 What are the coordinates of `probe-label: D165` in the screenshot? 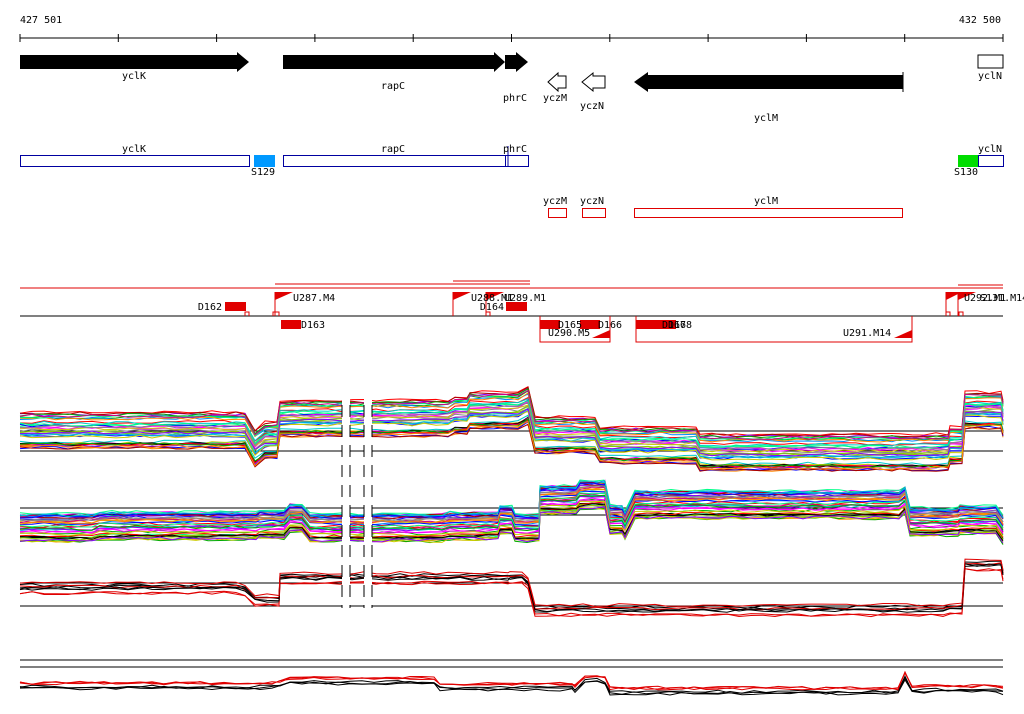 It's located at (570, 325).